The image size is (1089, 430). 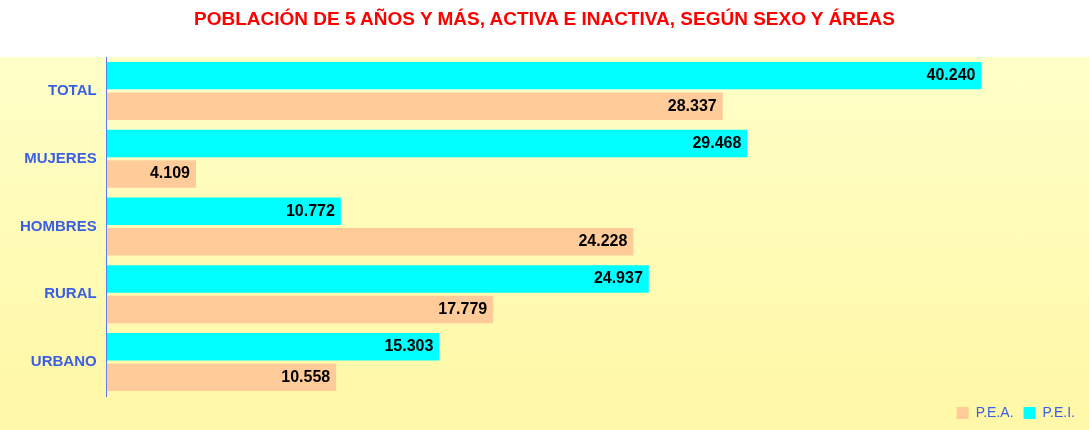 I want to click on data-label: 28.337, so click(x=692, y=105).